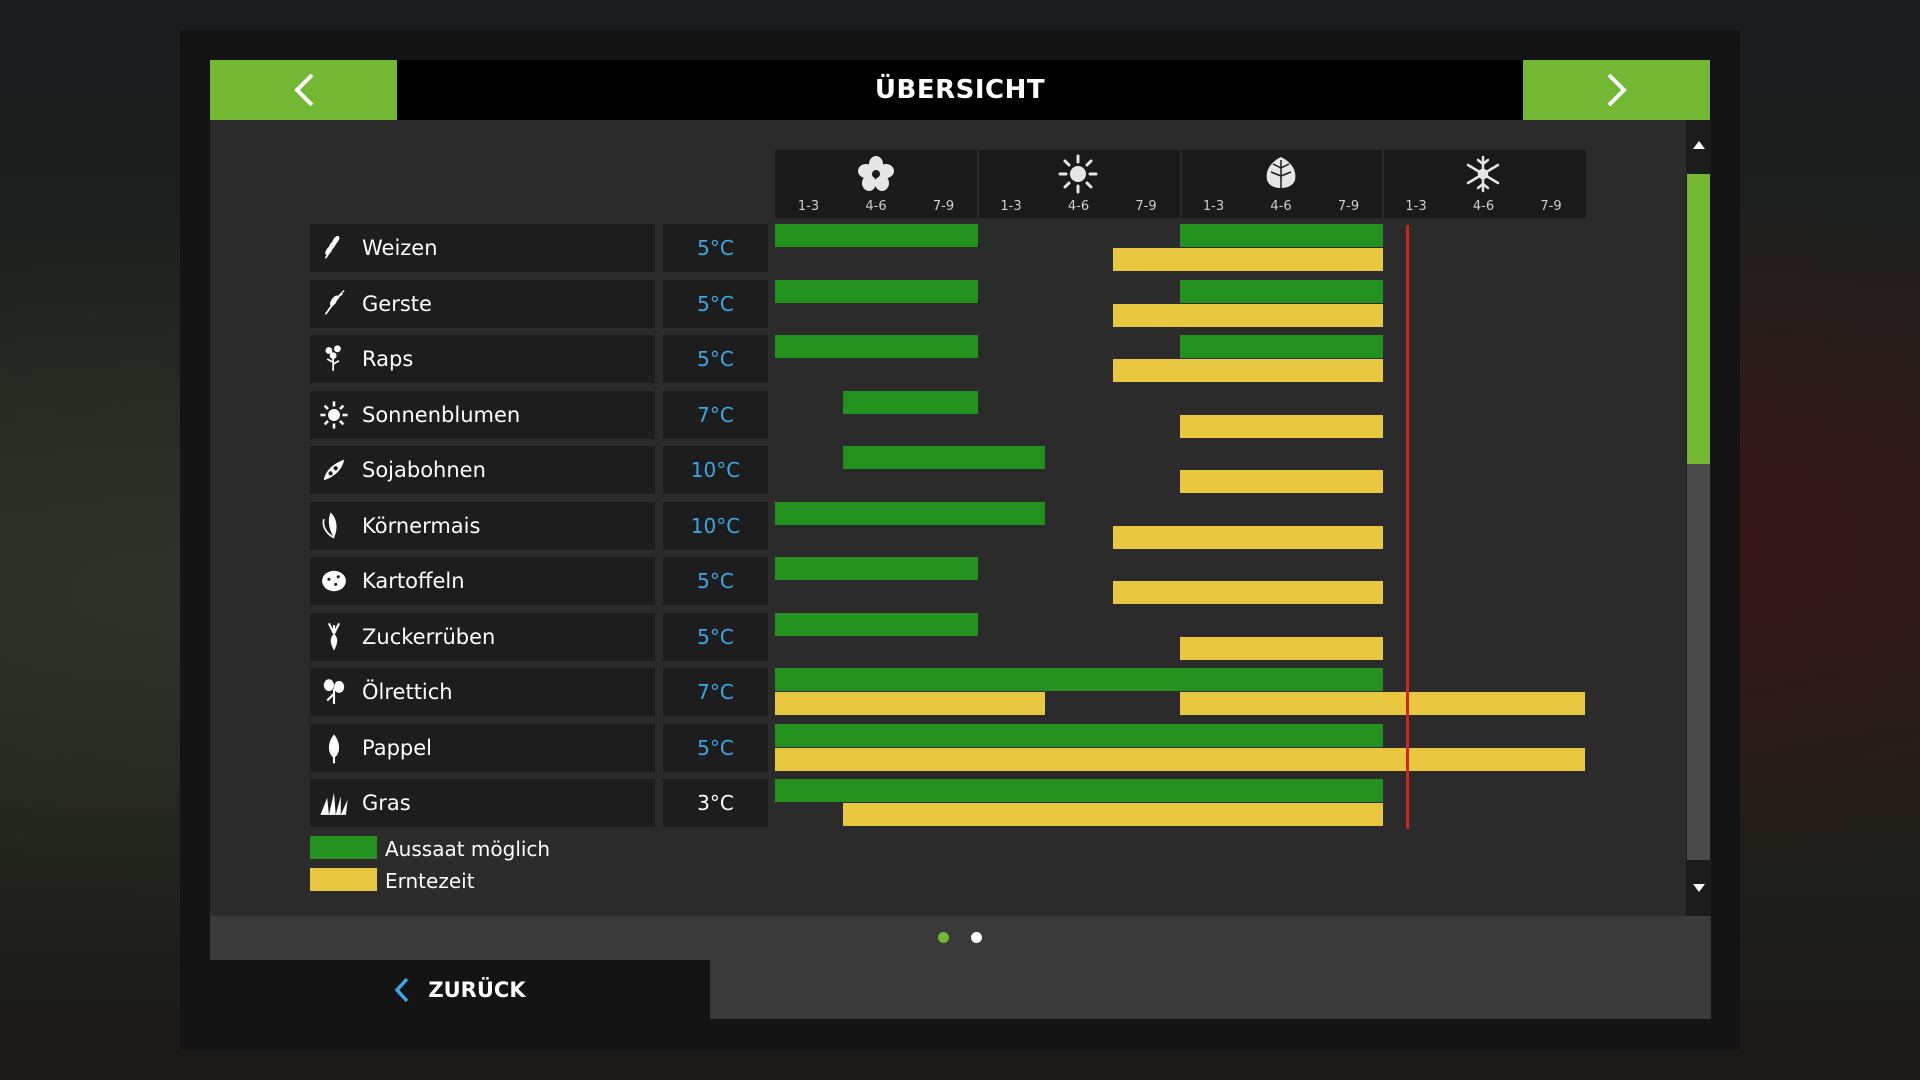  I want to click on scroll-up-button, so click(1698, 145).